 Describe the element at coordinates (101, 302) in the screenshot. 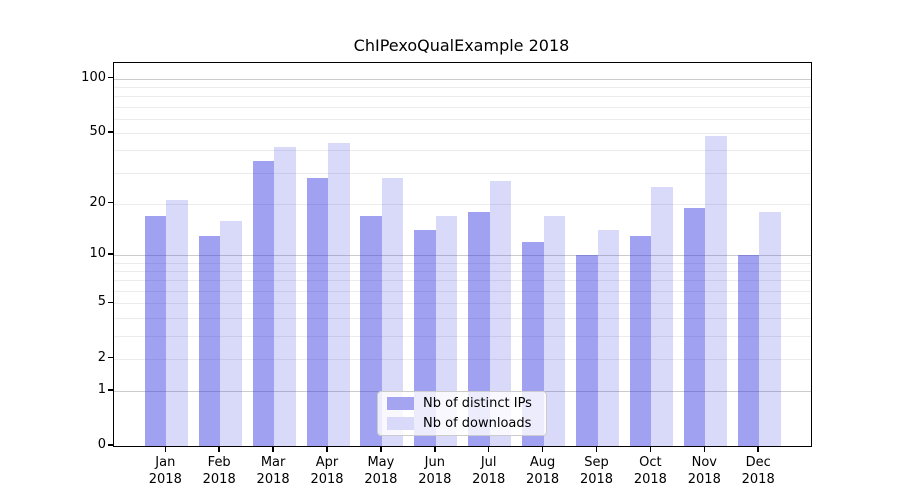

I see `y-tick-label: 5` at that location.